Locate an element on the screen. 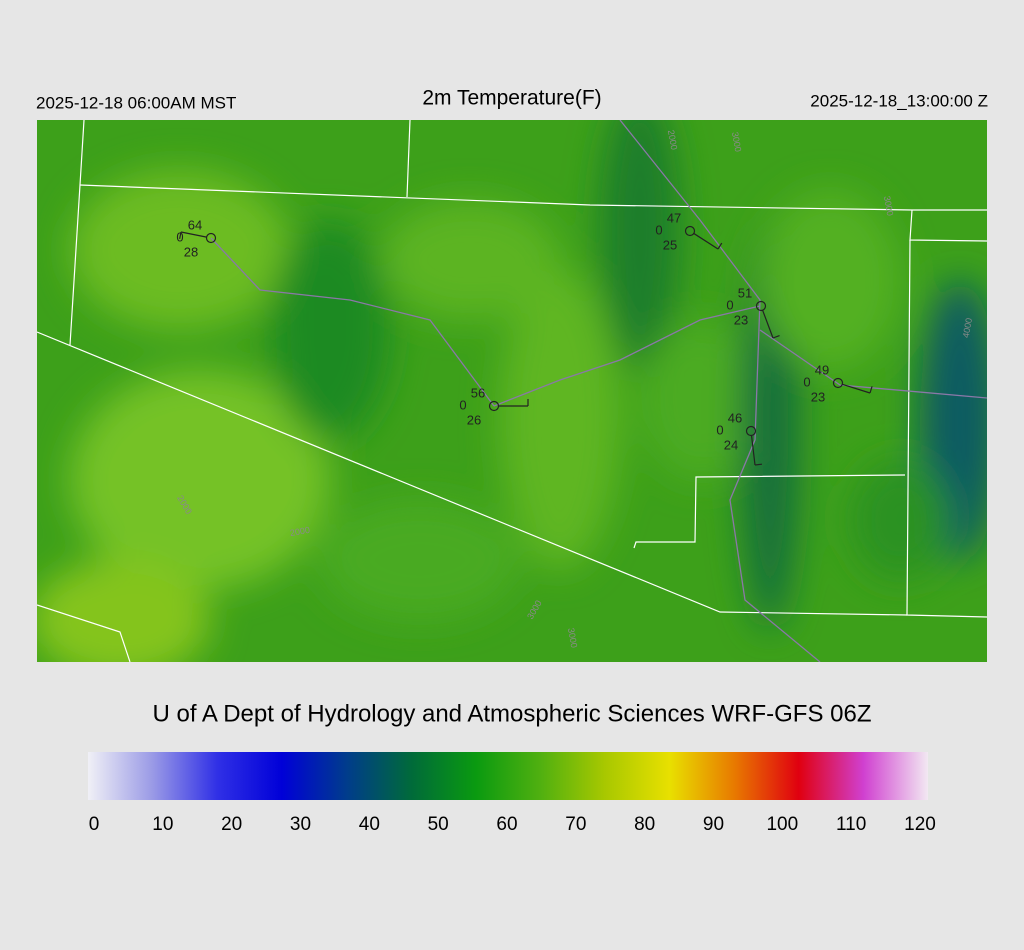  station-temperature: 46 is located at coordinates (735, 417).